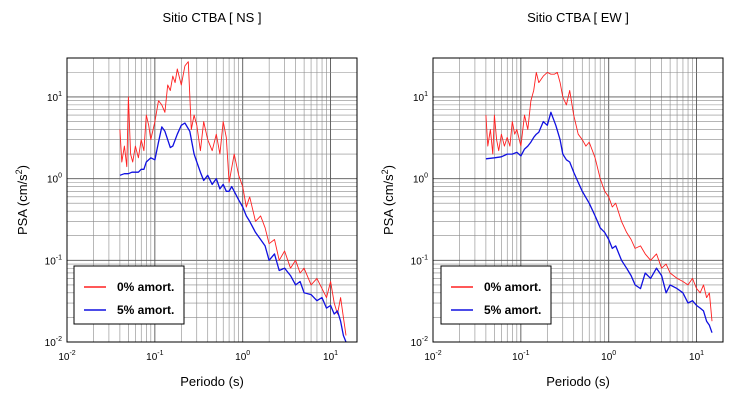  Describe the element at coordinates (212, 17) in the screenshot. I see `chart-title: Sitio CTBA [ NS ]` at that location.